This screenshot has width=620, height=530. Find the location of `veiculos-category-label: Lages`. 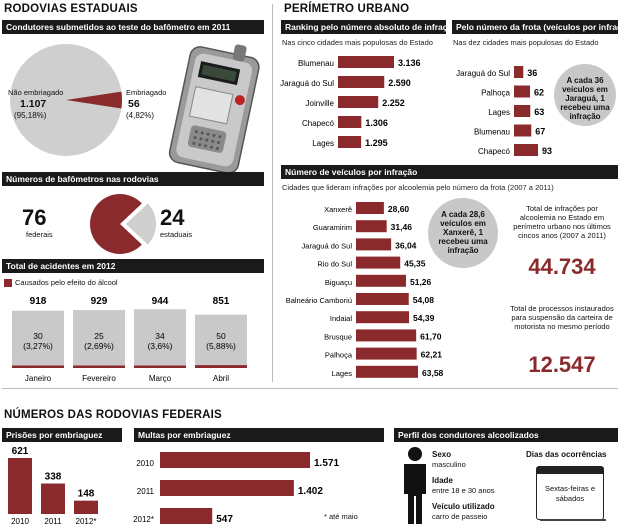

veiculos-category-label: Lages is located at coordinates (342, 373).